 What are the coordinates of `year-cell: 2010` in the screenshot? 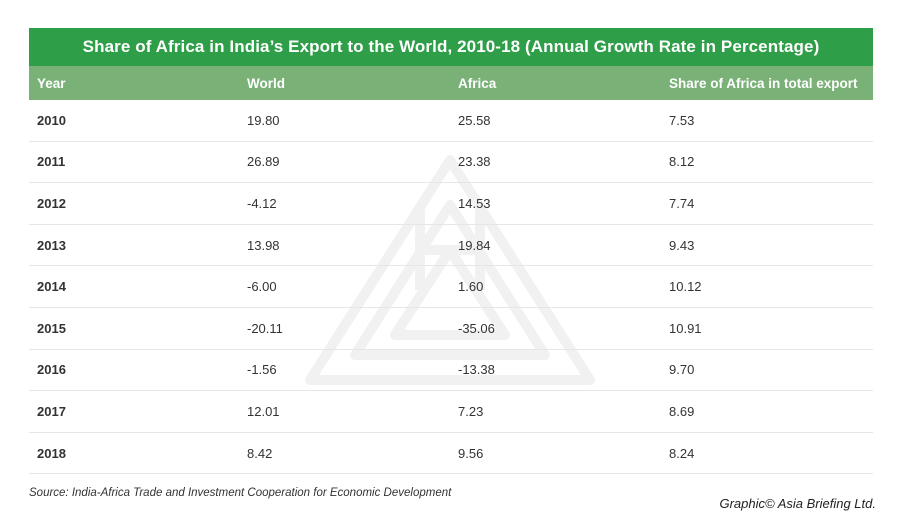 It's located at (51, 120).